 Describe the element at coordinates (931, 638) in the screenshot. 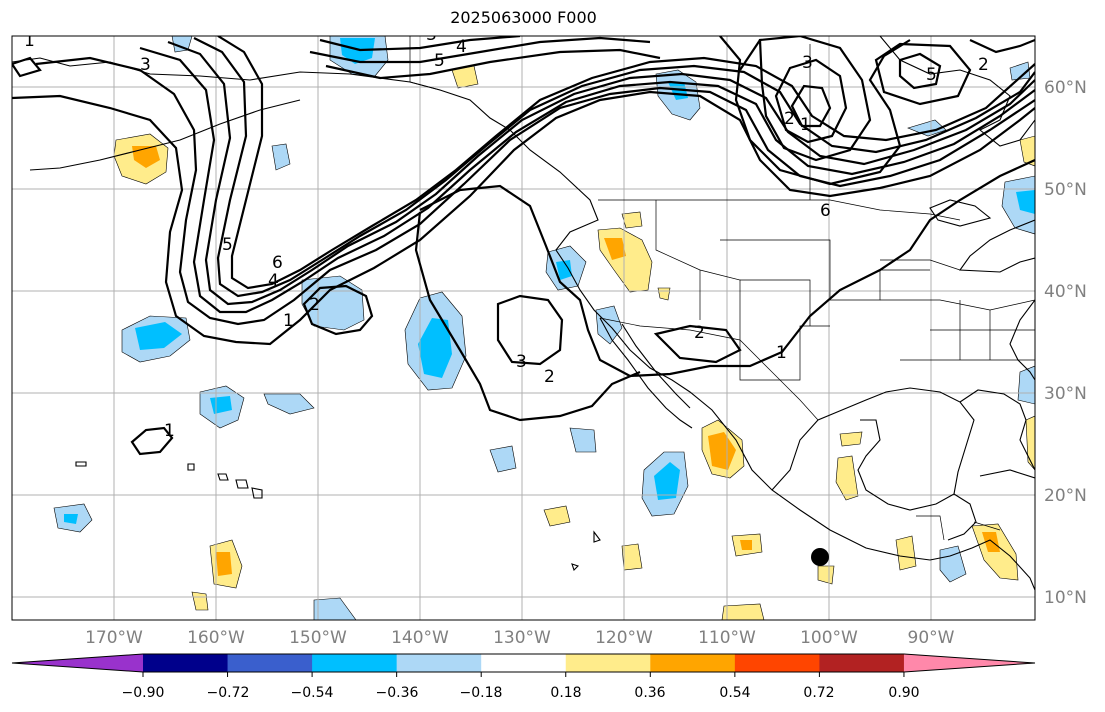

I see `lon-label: 90°W` at that location.